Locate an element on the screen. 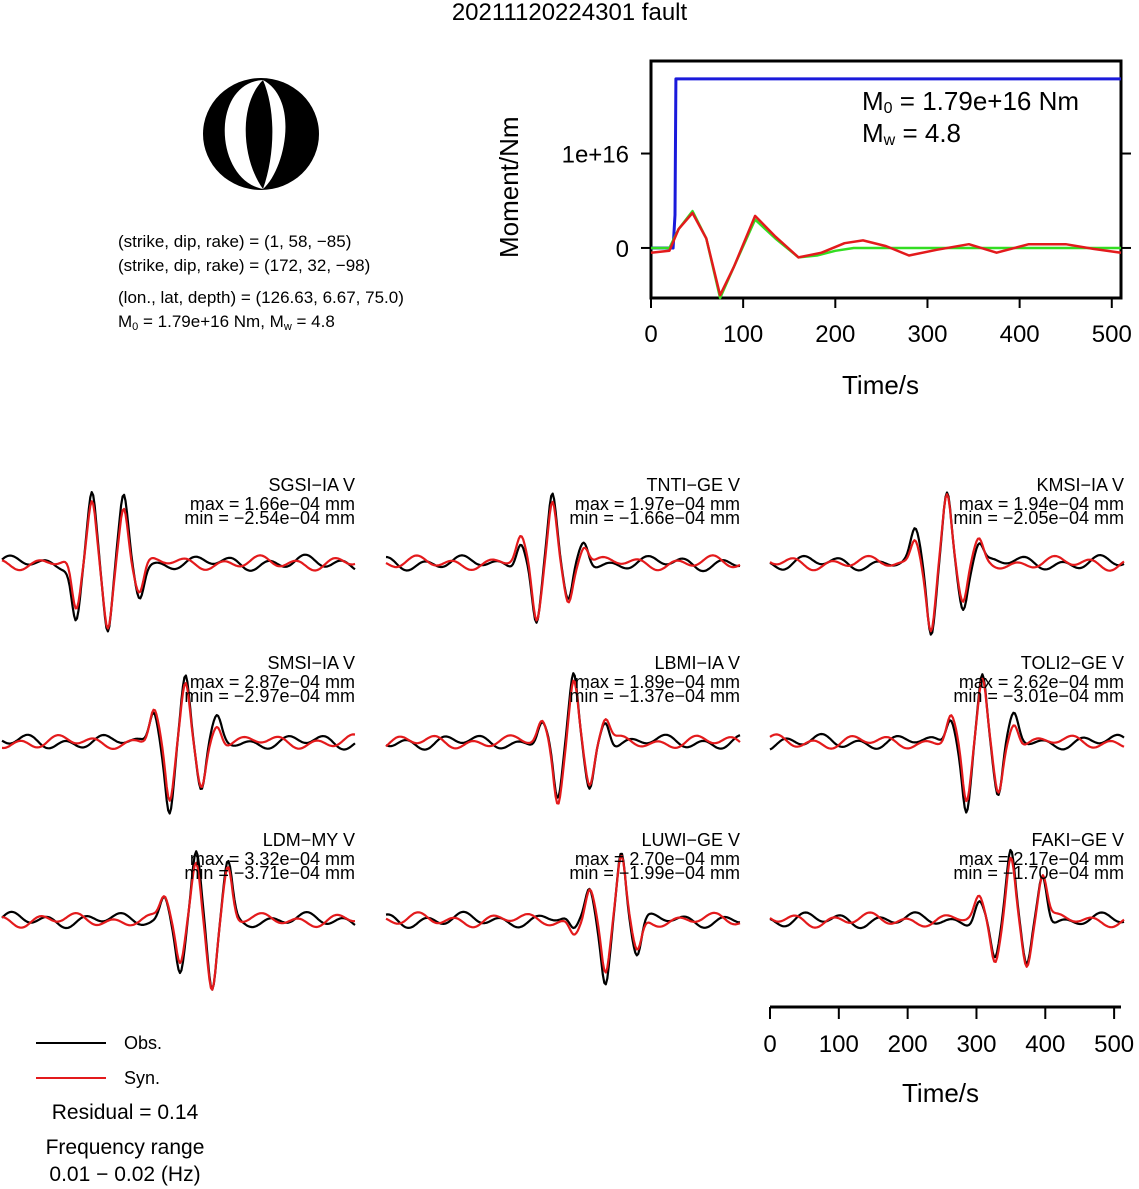  station-name: LUWI−GE V is located at coordinates (690, 840).